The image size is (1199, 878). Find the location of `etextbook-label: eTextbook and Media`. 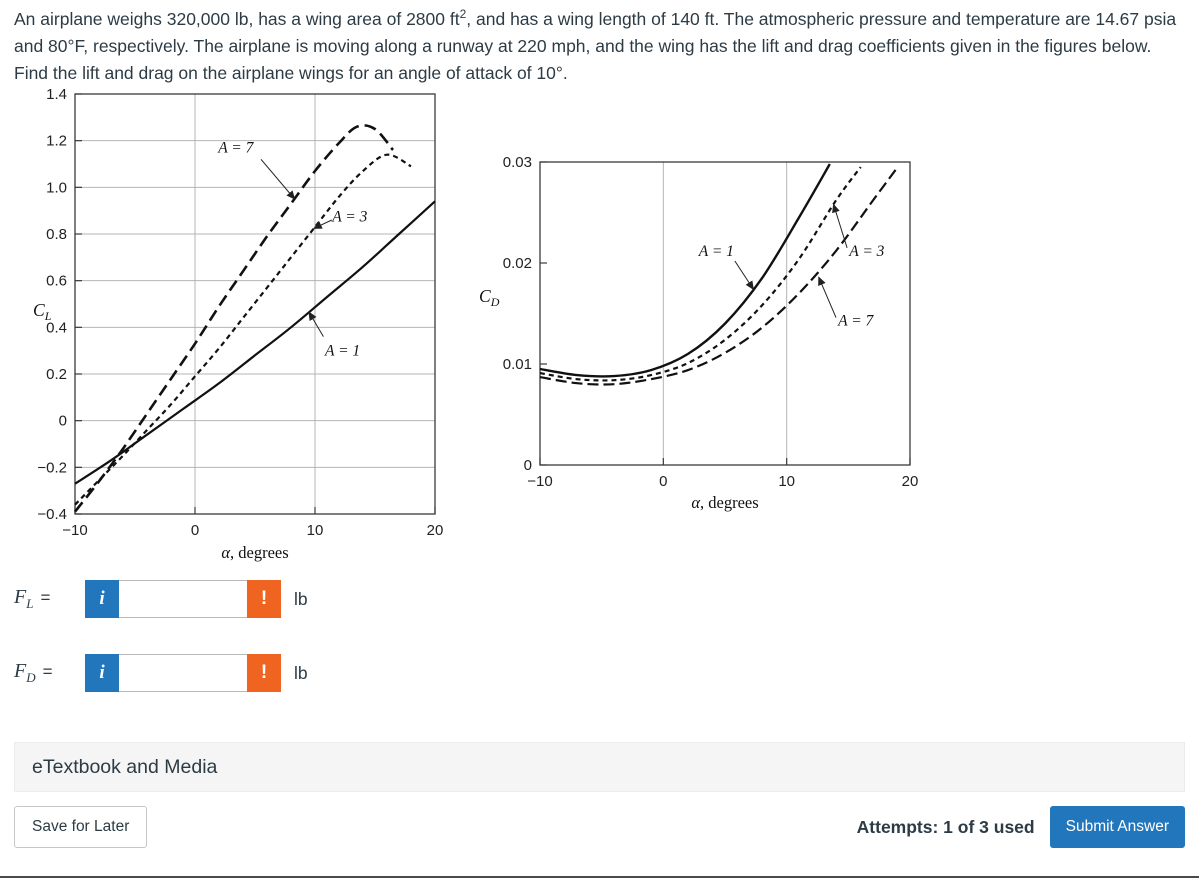

etextbook-label: eTextbook and Media is located at coordinates (125, 766).